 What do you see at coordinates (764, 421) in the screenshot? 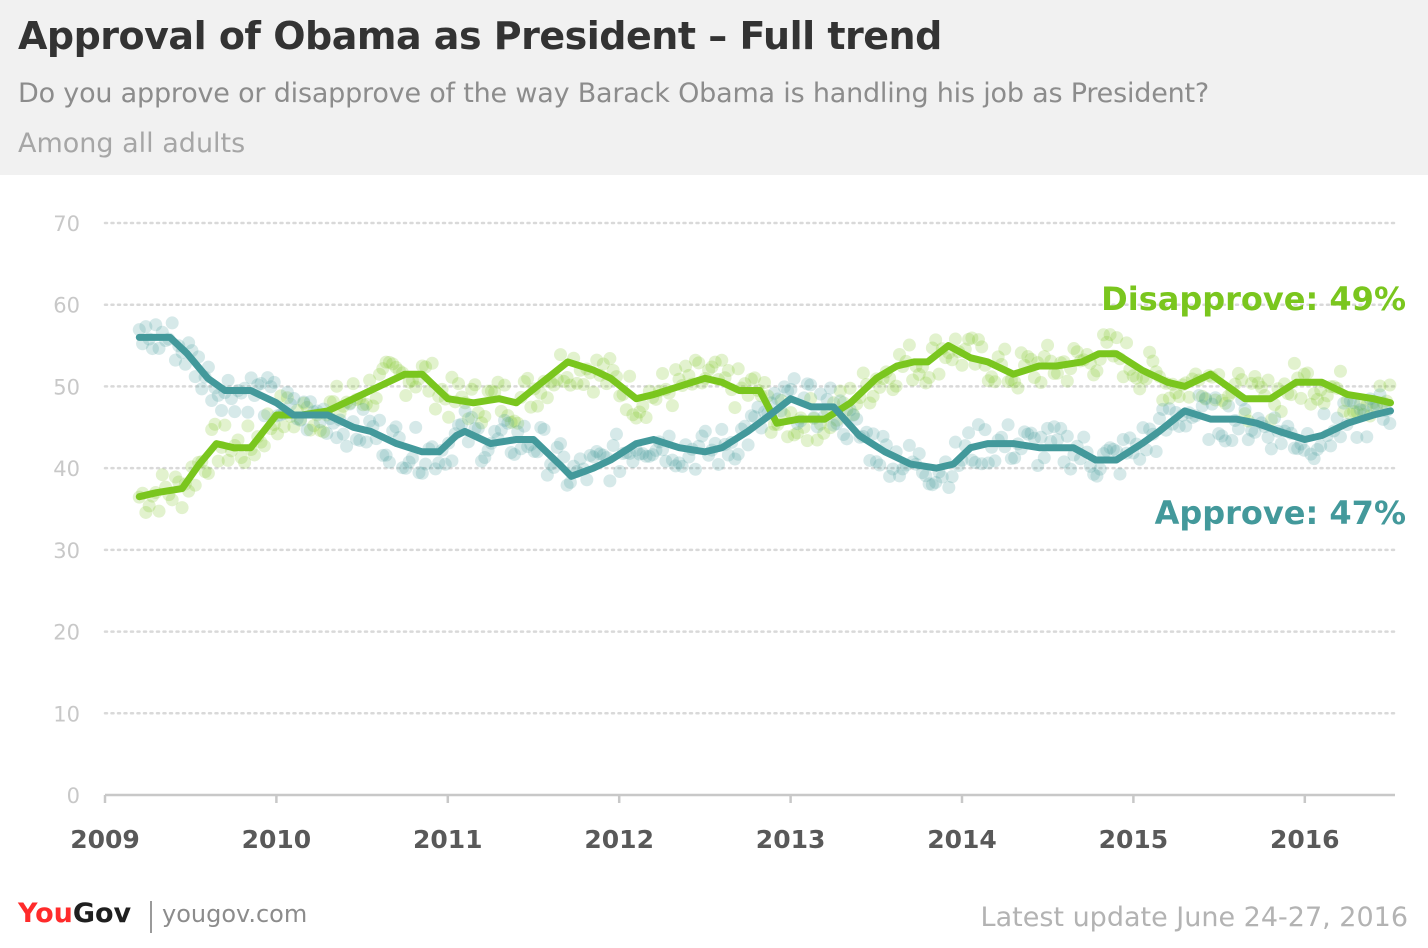
I see `disapprove-trend-line` at bounding box center [764, 421].